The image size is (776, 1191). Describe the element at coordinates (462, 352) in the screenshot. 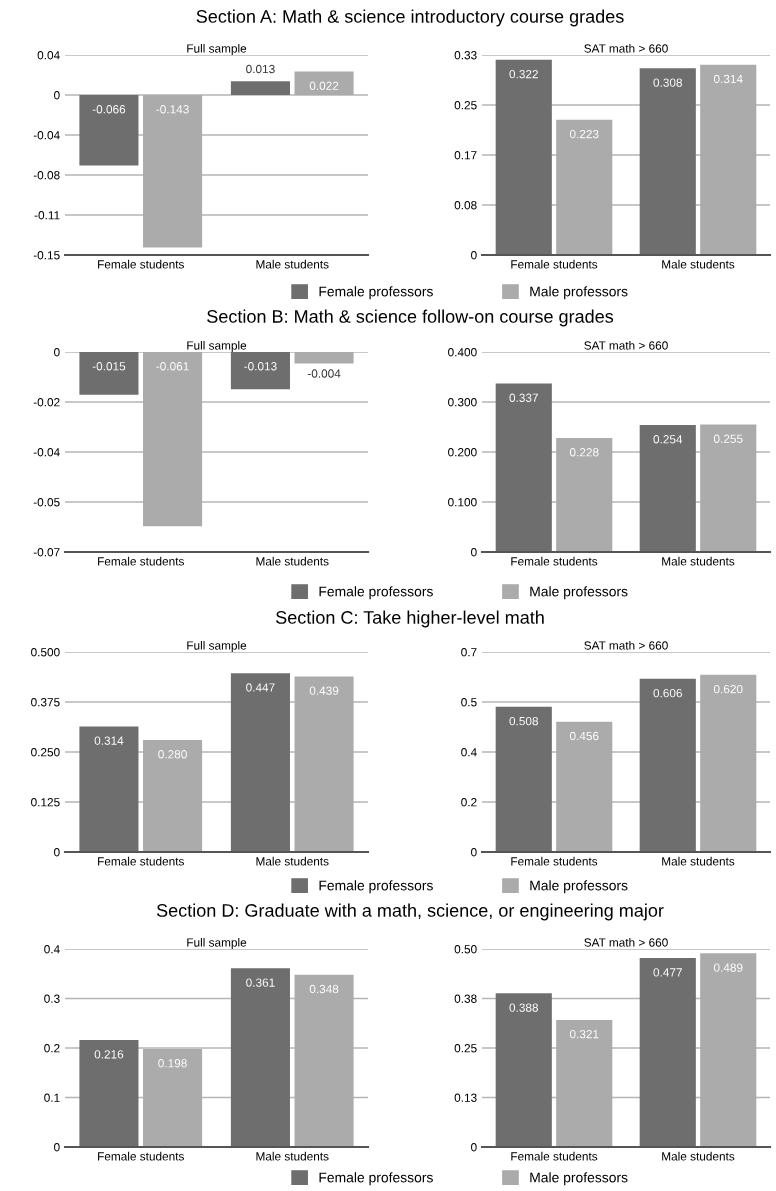

I see `y-tick-label: 0.400` at that location.